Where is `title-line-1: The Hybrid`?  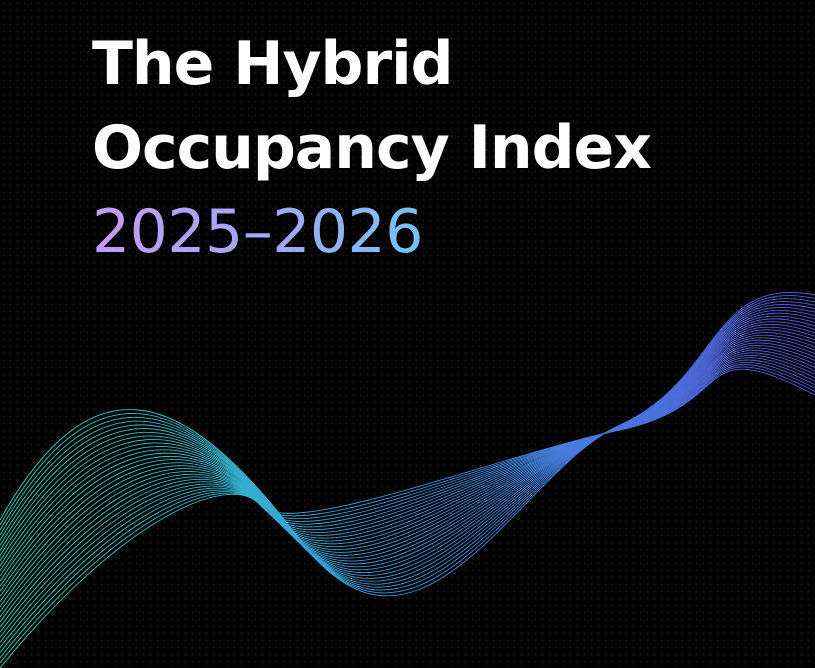 title-line-1: The Hybrid is located at coordinates (273, 64).